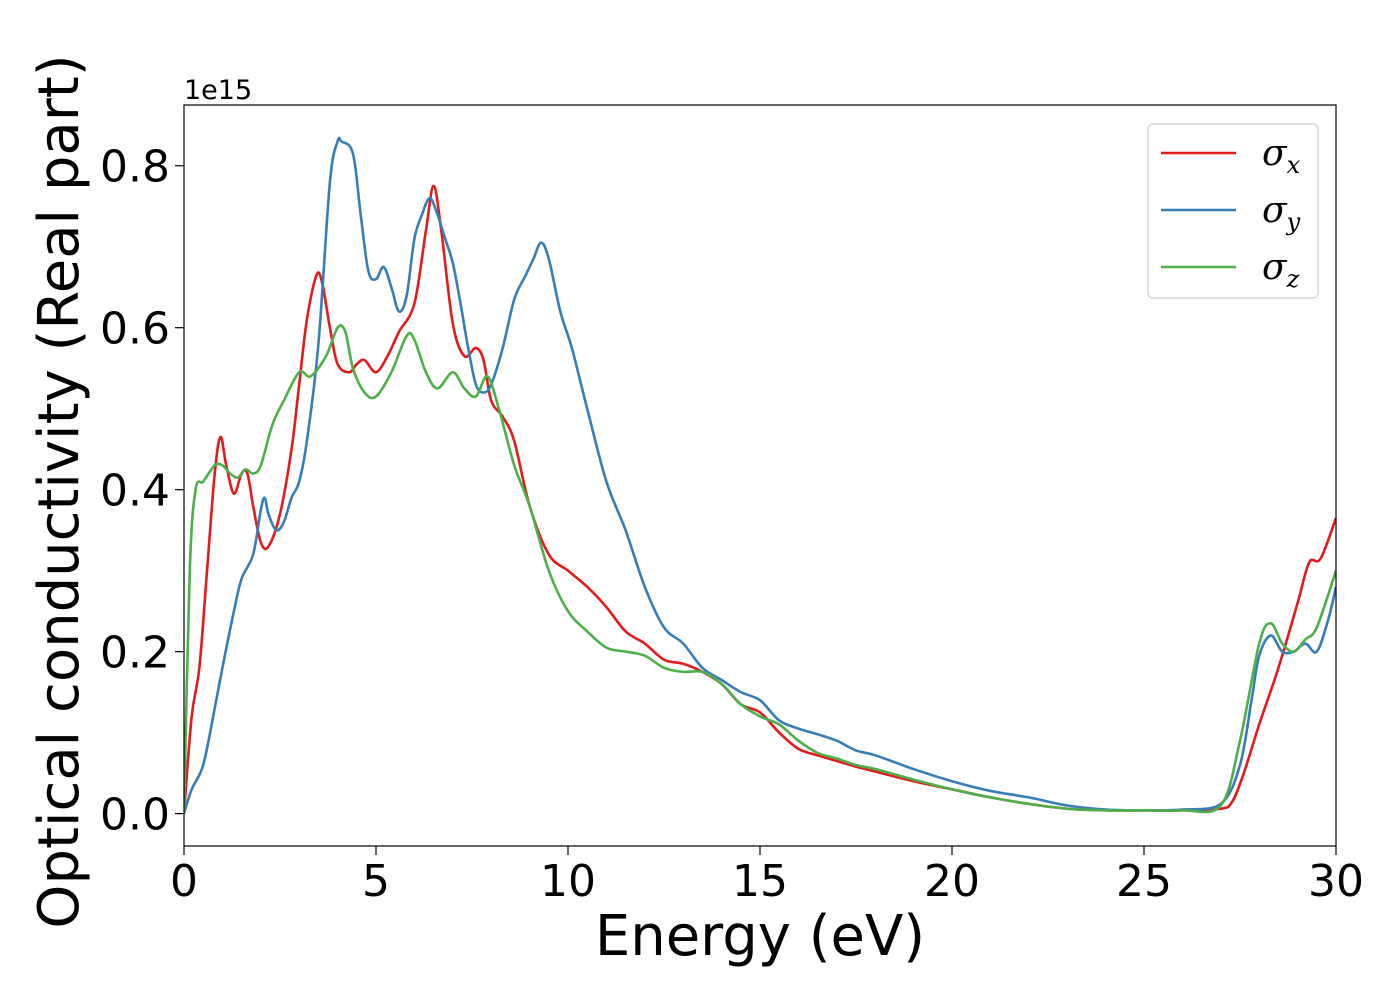 Image resolution: width=1400 pixels, height=1000 pixels. I want to click on x-axis-ticks: 0 5 10 15 20 25 30, so click(767, 876).